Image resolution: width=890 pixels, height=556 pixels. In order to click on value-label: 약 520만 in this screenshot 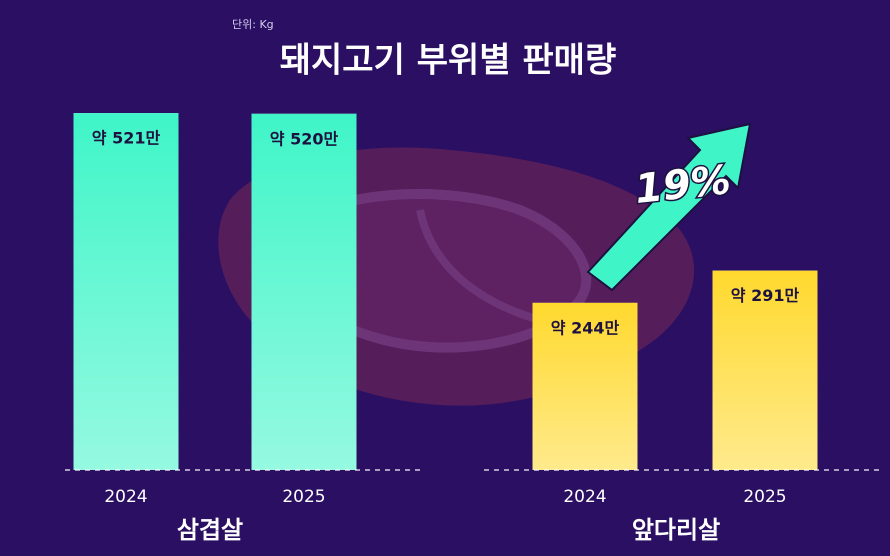, I will do `click(304, 138)`.